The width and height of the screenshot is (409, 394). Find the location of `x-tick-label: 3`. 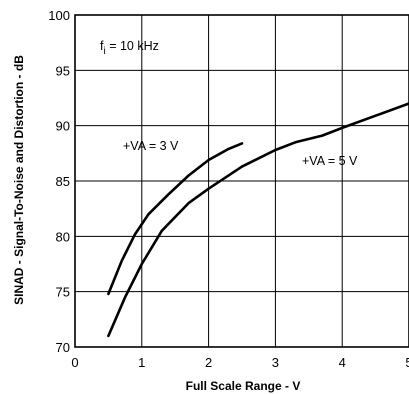

x-tick-label: 3 is located at coordinates (275, 362).